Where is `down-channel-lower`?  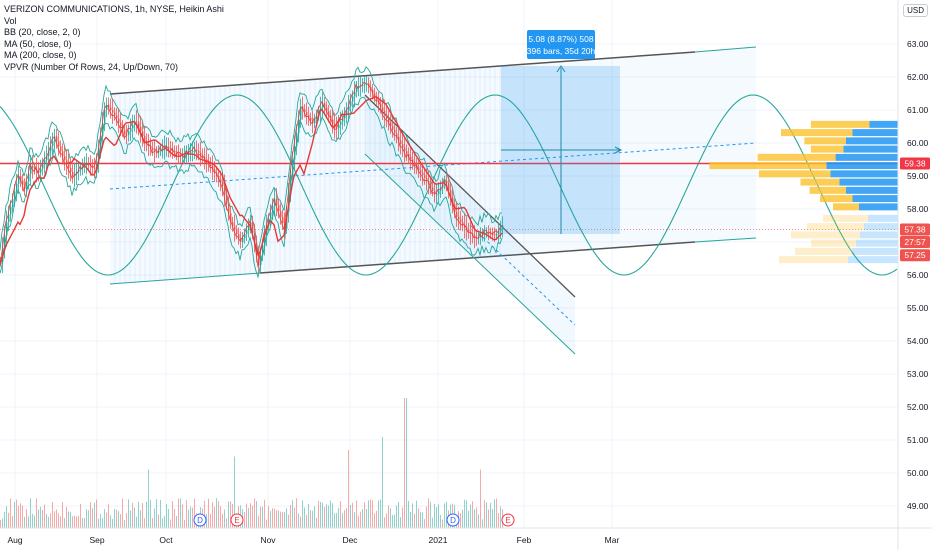
down-channel-lower is located at coordinates (470, 254).